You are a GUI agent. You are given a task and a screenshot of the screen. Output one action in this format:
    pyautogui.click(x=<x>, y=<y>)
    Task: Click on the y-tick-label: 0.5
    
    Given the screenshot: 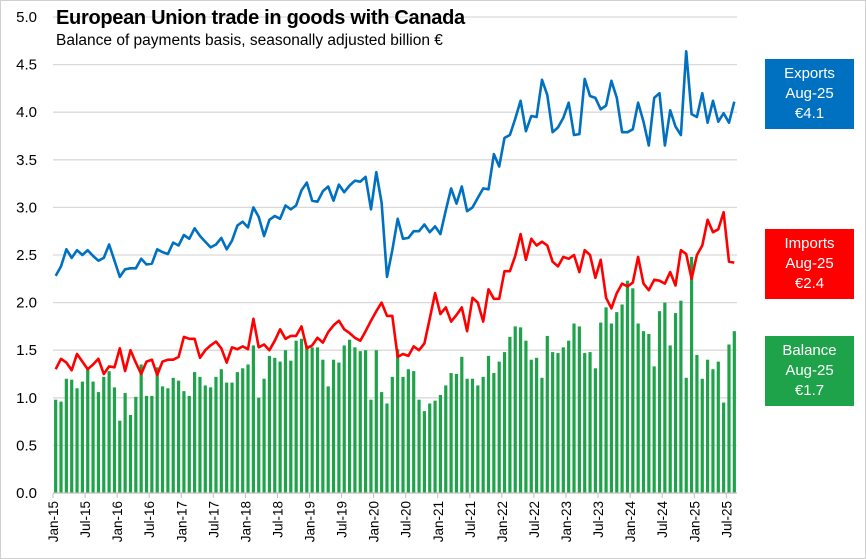 What is the action you would take?
    pyautogui.click(x=26, y=445)
    